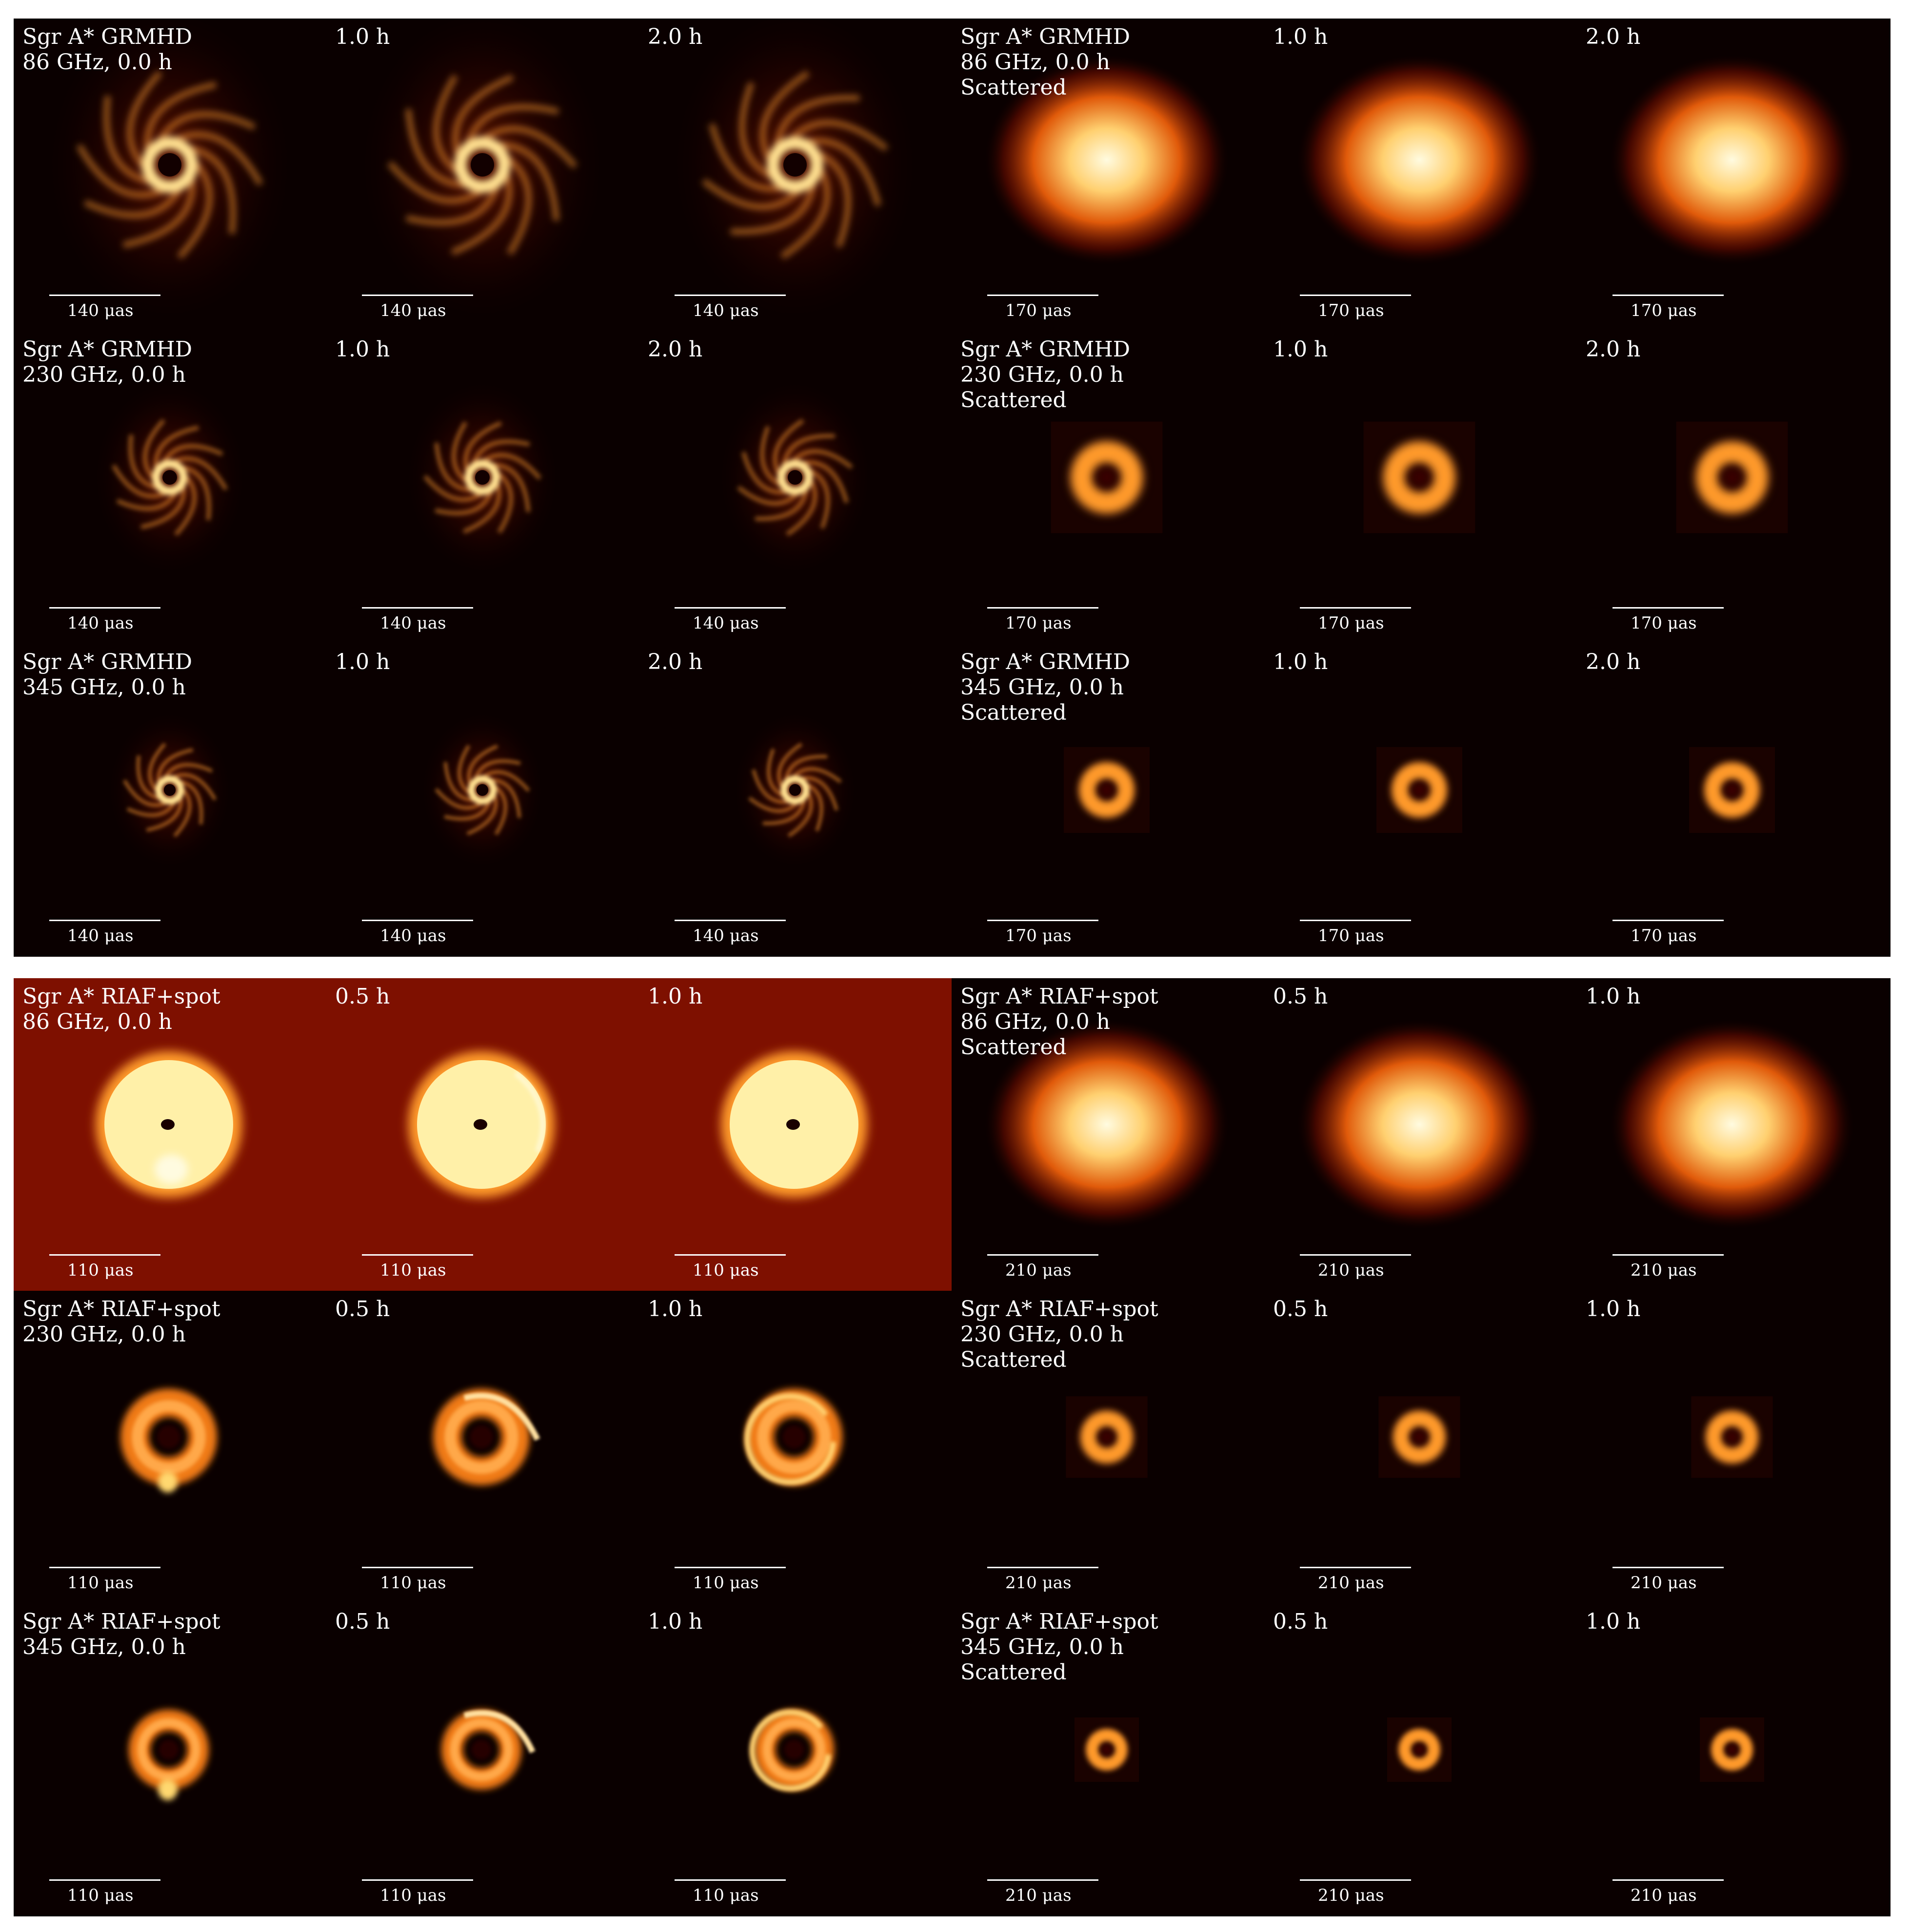 The height and width of the screenshot is (1932, 1911). I want to click on grmhd-345ghz-unscattered-t0-tile: Sgr A* GRMHD 345 GHz, 0.0 h 140 μas, so click(170, 800).